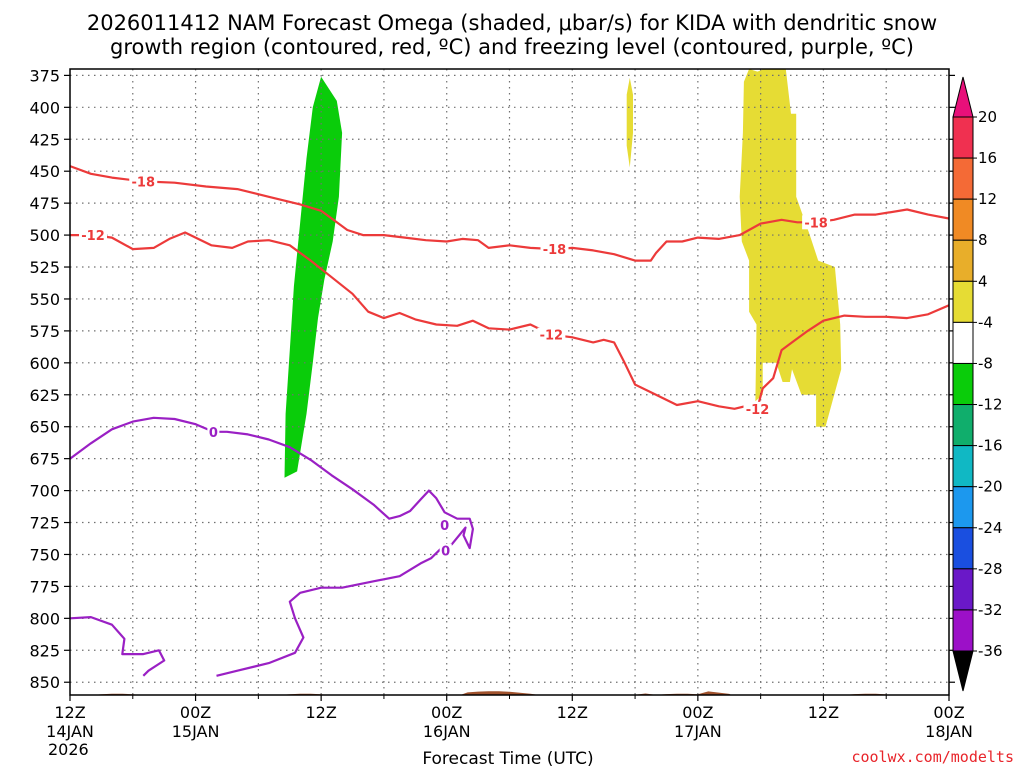  Describe the element at coordinates (70, 731) in the screenshot. I see `x-tick-date-label: 14JAN` at that location.